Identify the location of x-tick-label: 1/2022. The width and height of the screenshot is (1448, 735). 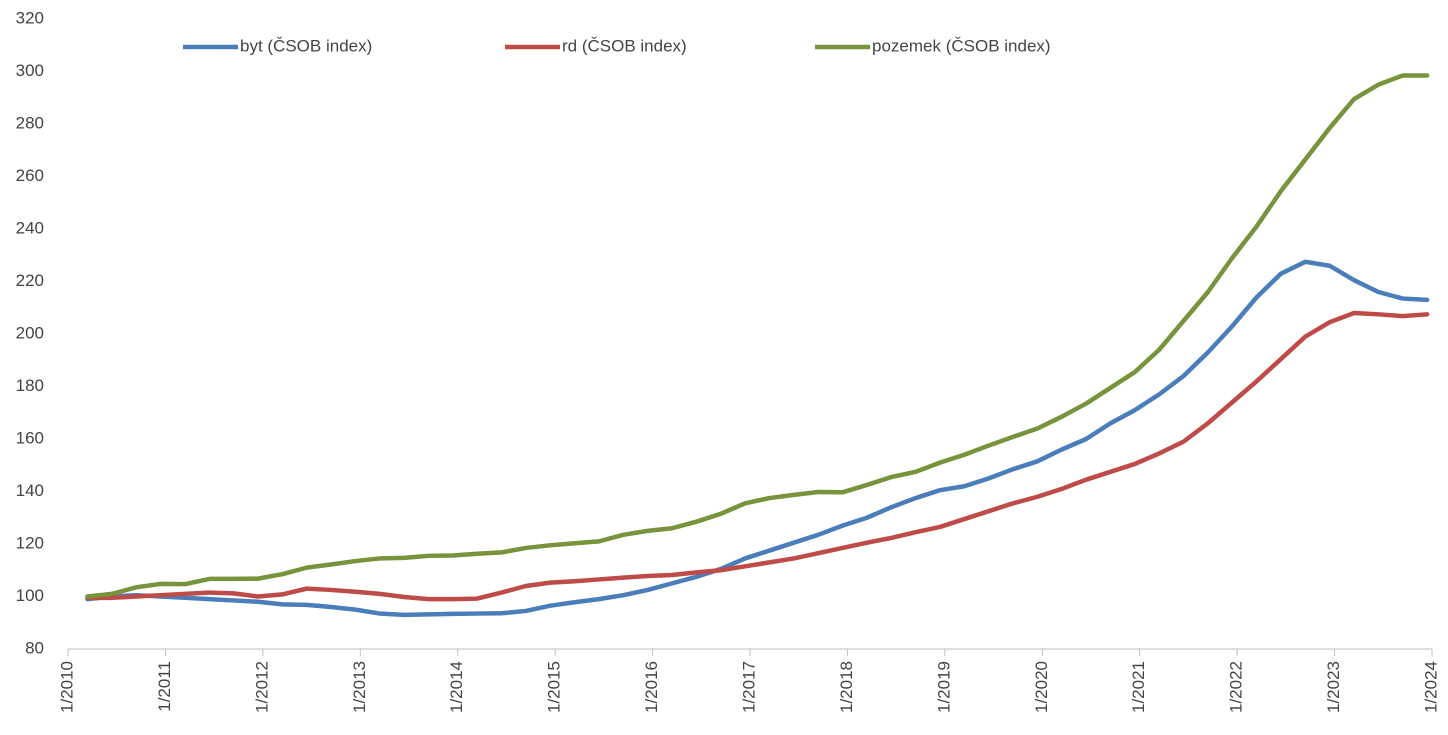
(1236, 687).